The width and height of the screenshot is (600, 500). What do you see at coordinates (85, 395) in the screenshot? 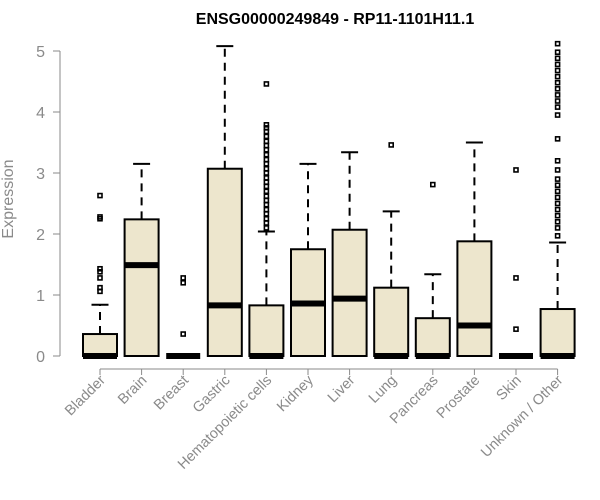
I see `x-tick-label: Bladder` at bounding box center [85, 395].